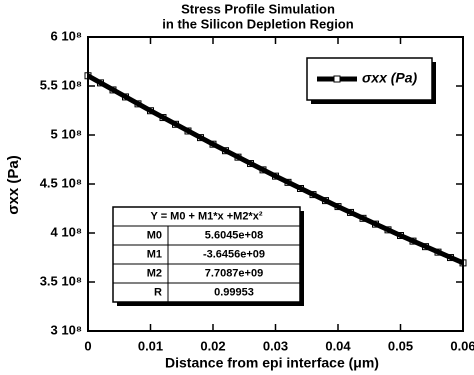 Image resolution: width=474 pixels, height=375 pixels. What do you see at coordinates (150, 345) in the screenshot?
I see `x-tick-label: 0.01` at bounding box center [150, 345].